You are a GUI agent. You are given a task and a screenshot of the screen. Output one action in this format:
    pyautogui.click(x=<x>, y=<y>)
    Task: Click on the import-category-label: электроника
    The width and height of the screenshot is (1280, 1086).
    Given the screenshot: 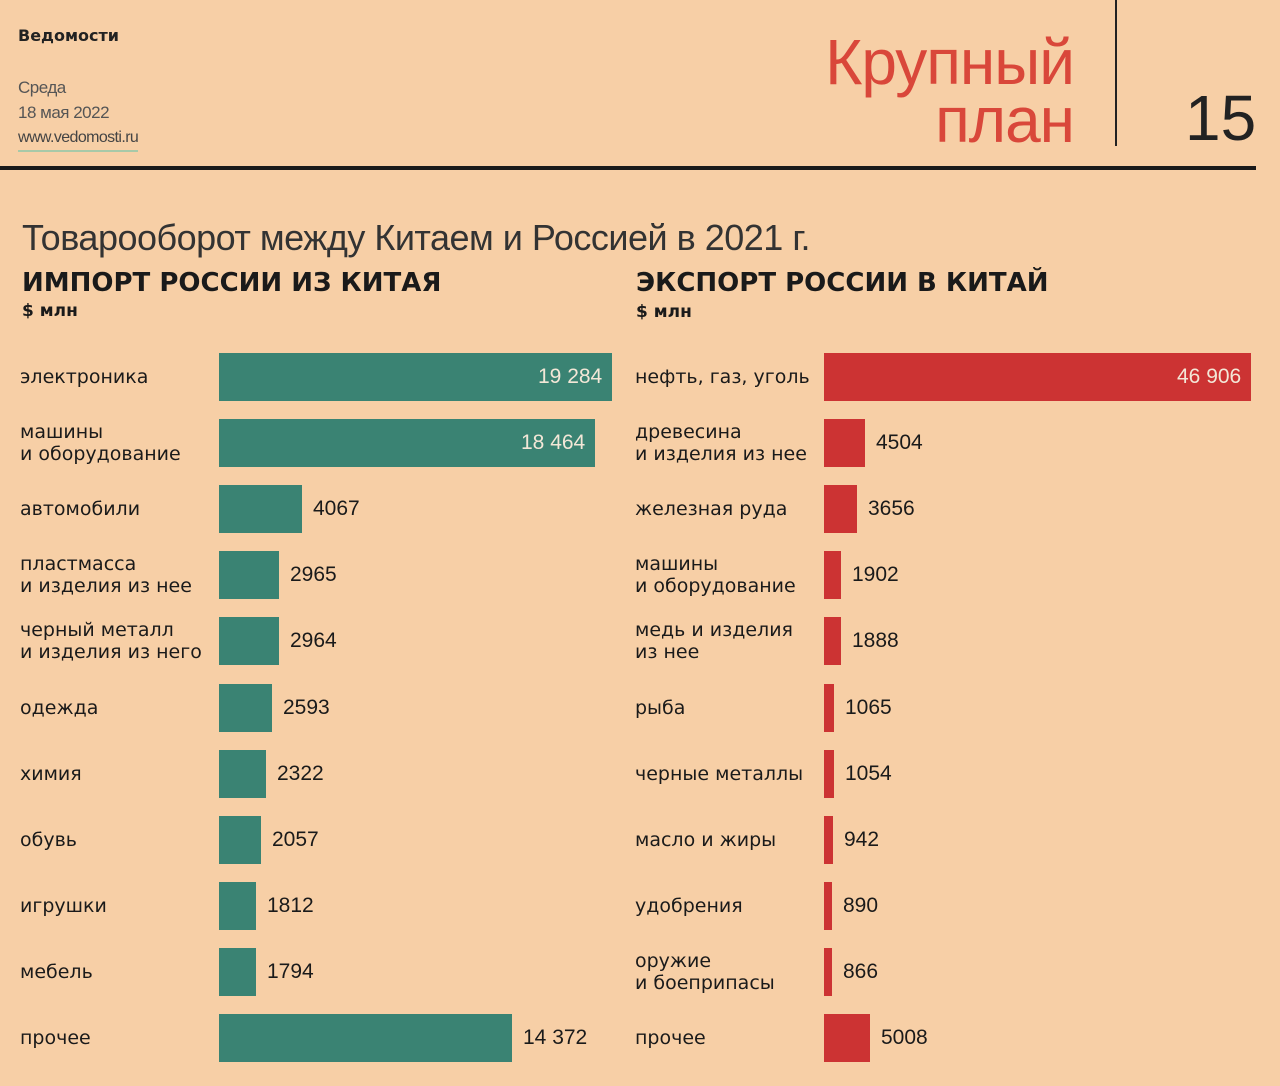 What is the action you would take?
    pyautogui.click(x=84, y=377)
    